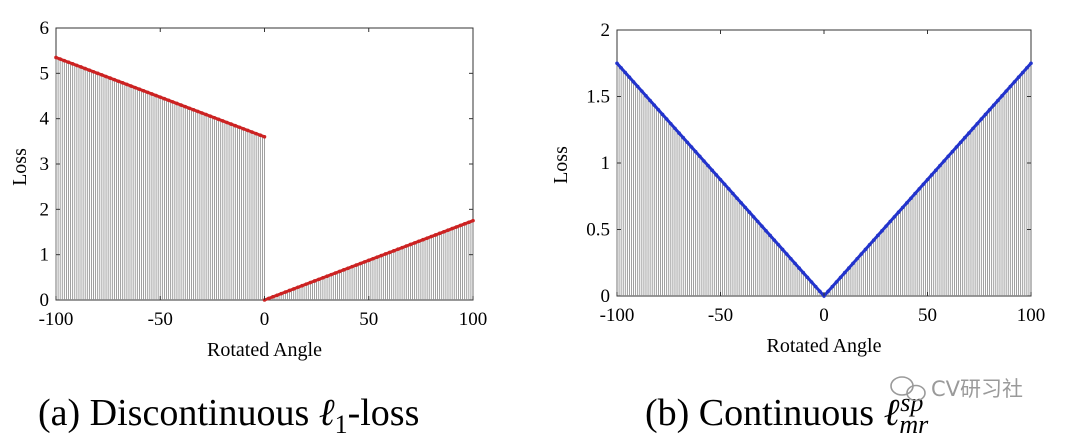 The height and width of the screenshot is (440, 1080). Describe the element at coordinates (911, 402) in the screenshot. I see `caption-b-superscript: sp` at that location.